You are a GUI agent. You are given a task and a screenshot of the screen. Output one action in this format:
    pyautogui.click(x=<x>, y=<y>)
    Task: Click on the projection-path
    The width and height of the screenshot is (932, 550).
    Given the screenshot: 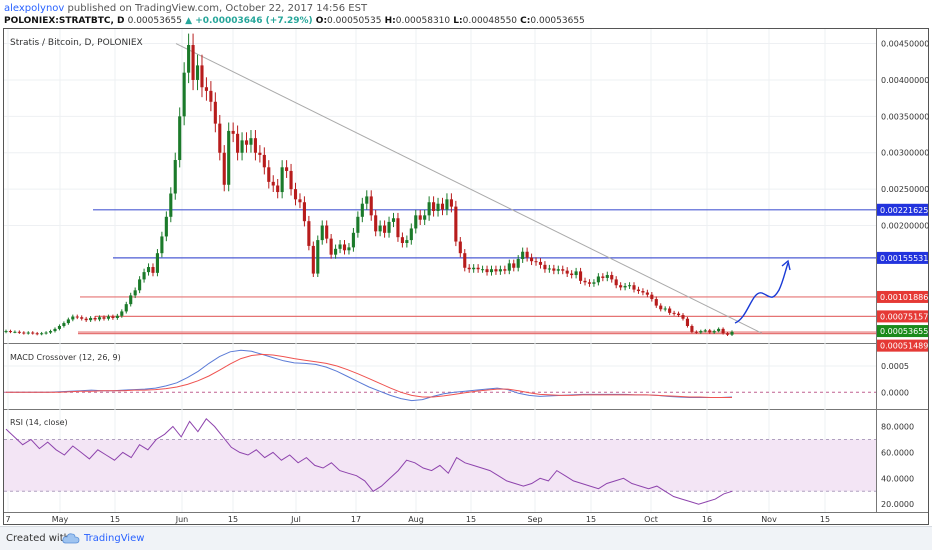 What is the action you would take?
    pyautogui.click(x=761, y=293)
    